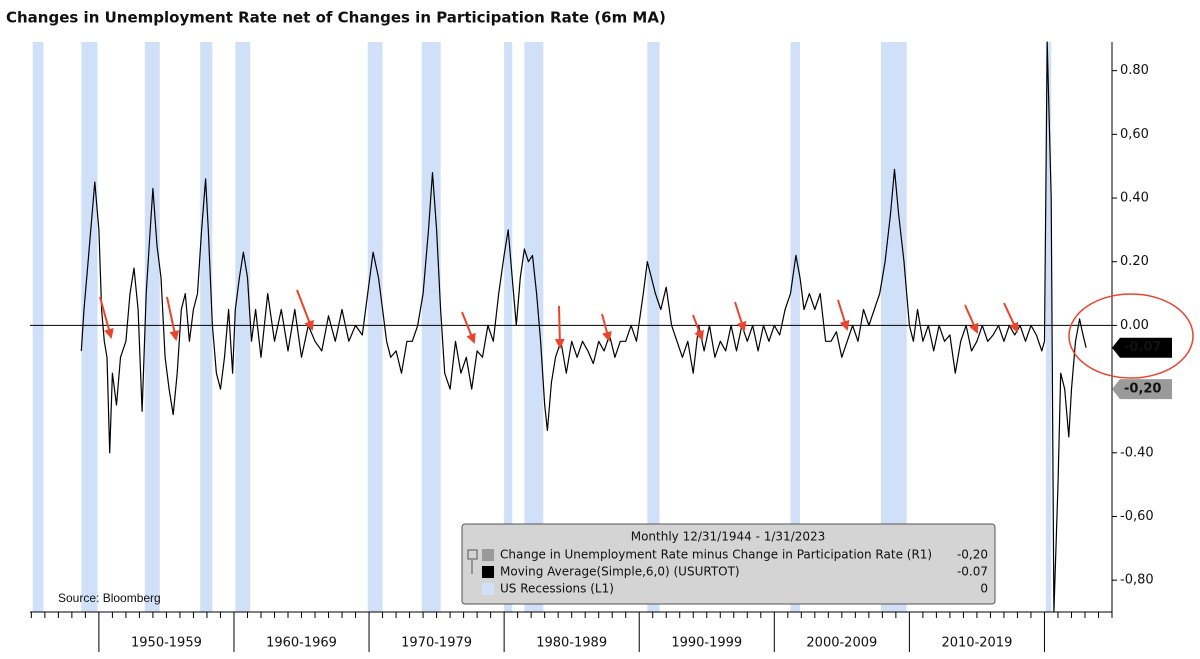 The width and height of the screenshot is (1200, 659). Describe the element at coordinates (728, 537) in the screenshot. I see `legend-title: Monthly 12/31/1944 - 1/31/2023` at that location.